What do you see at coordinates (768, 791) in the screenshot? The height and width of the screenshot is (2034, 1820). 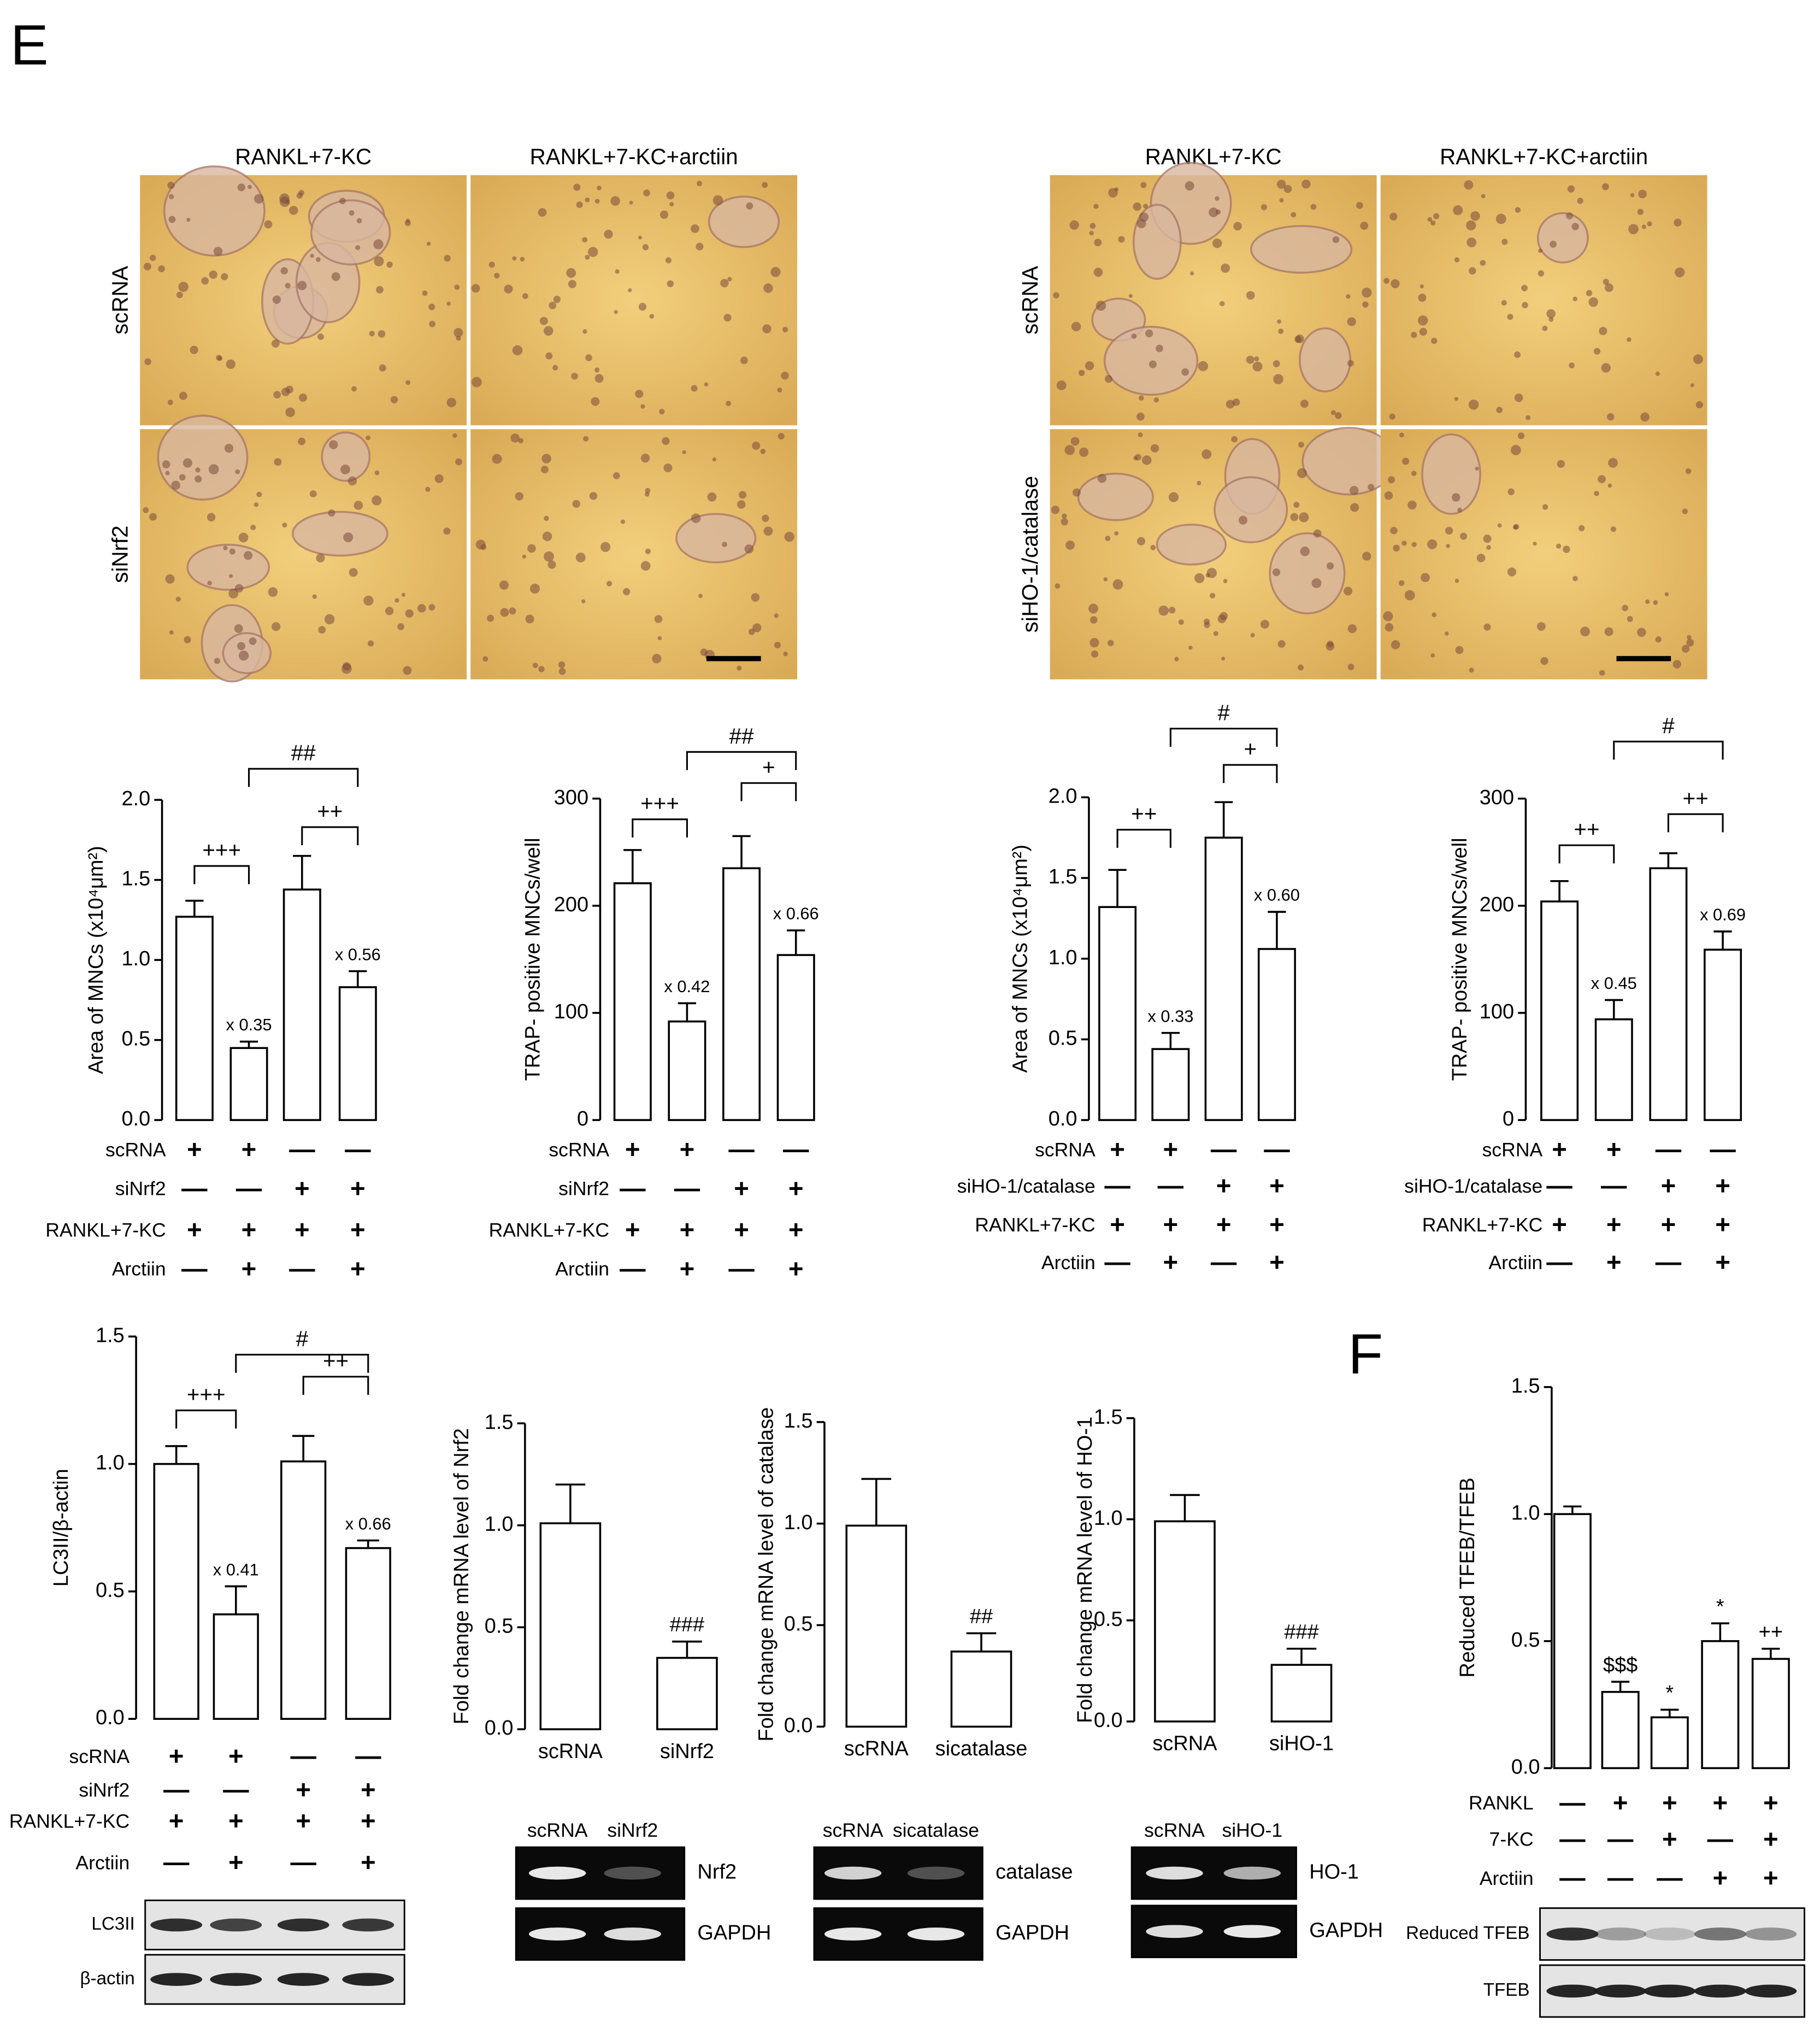 I see `comparison-bracket` at bounding box center [768, 791].